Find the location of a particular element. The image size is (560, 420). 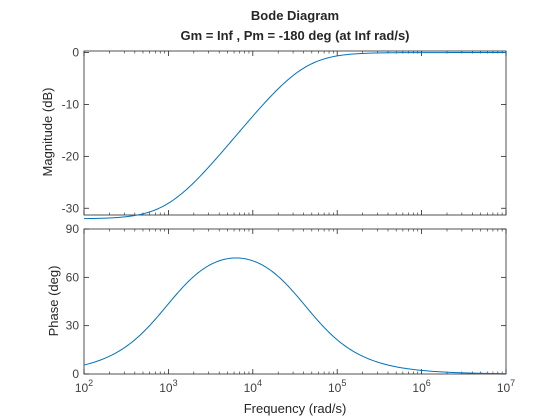

x-tick-label: 10⁶ is located at coordinates (421, 386).